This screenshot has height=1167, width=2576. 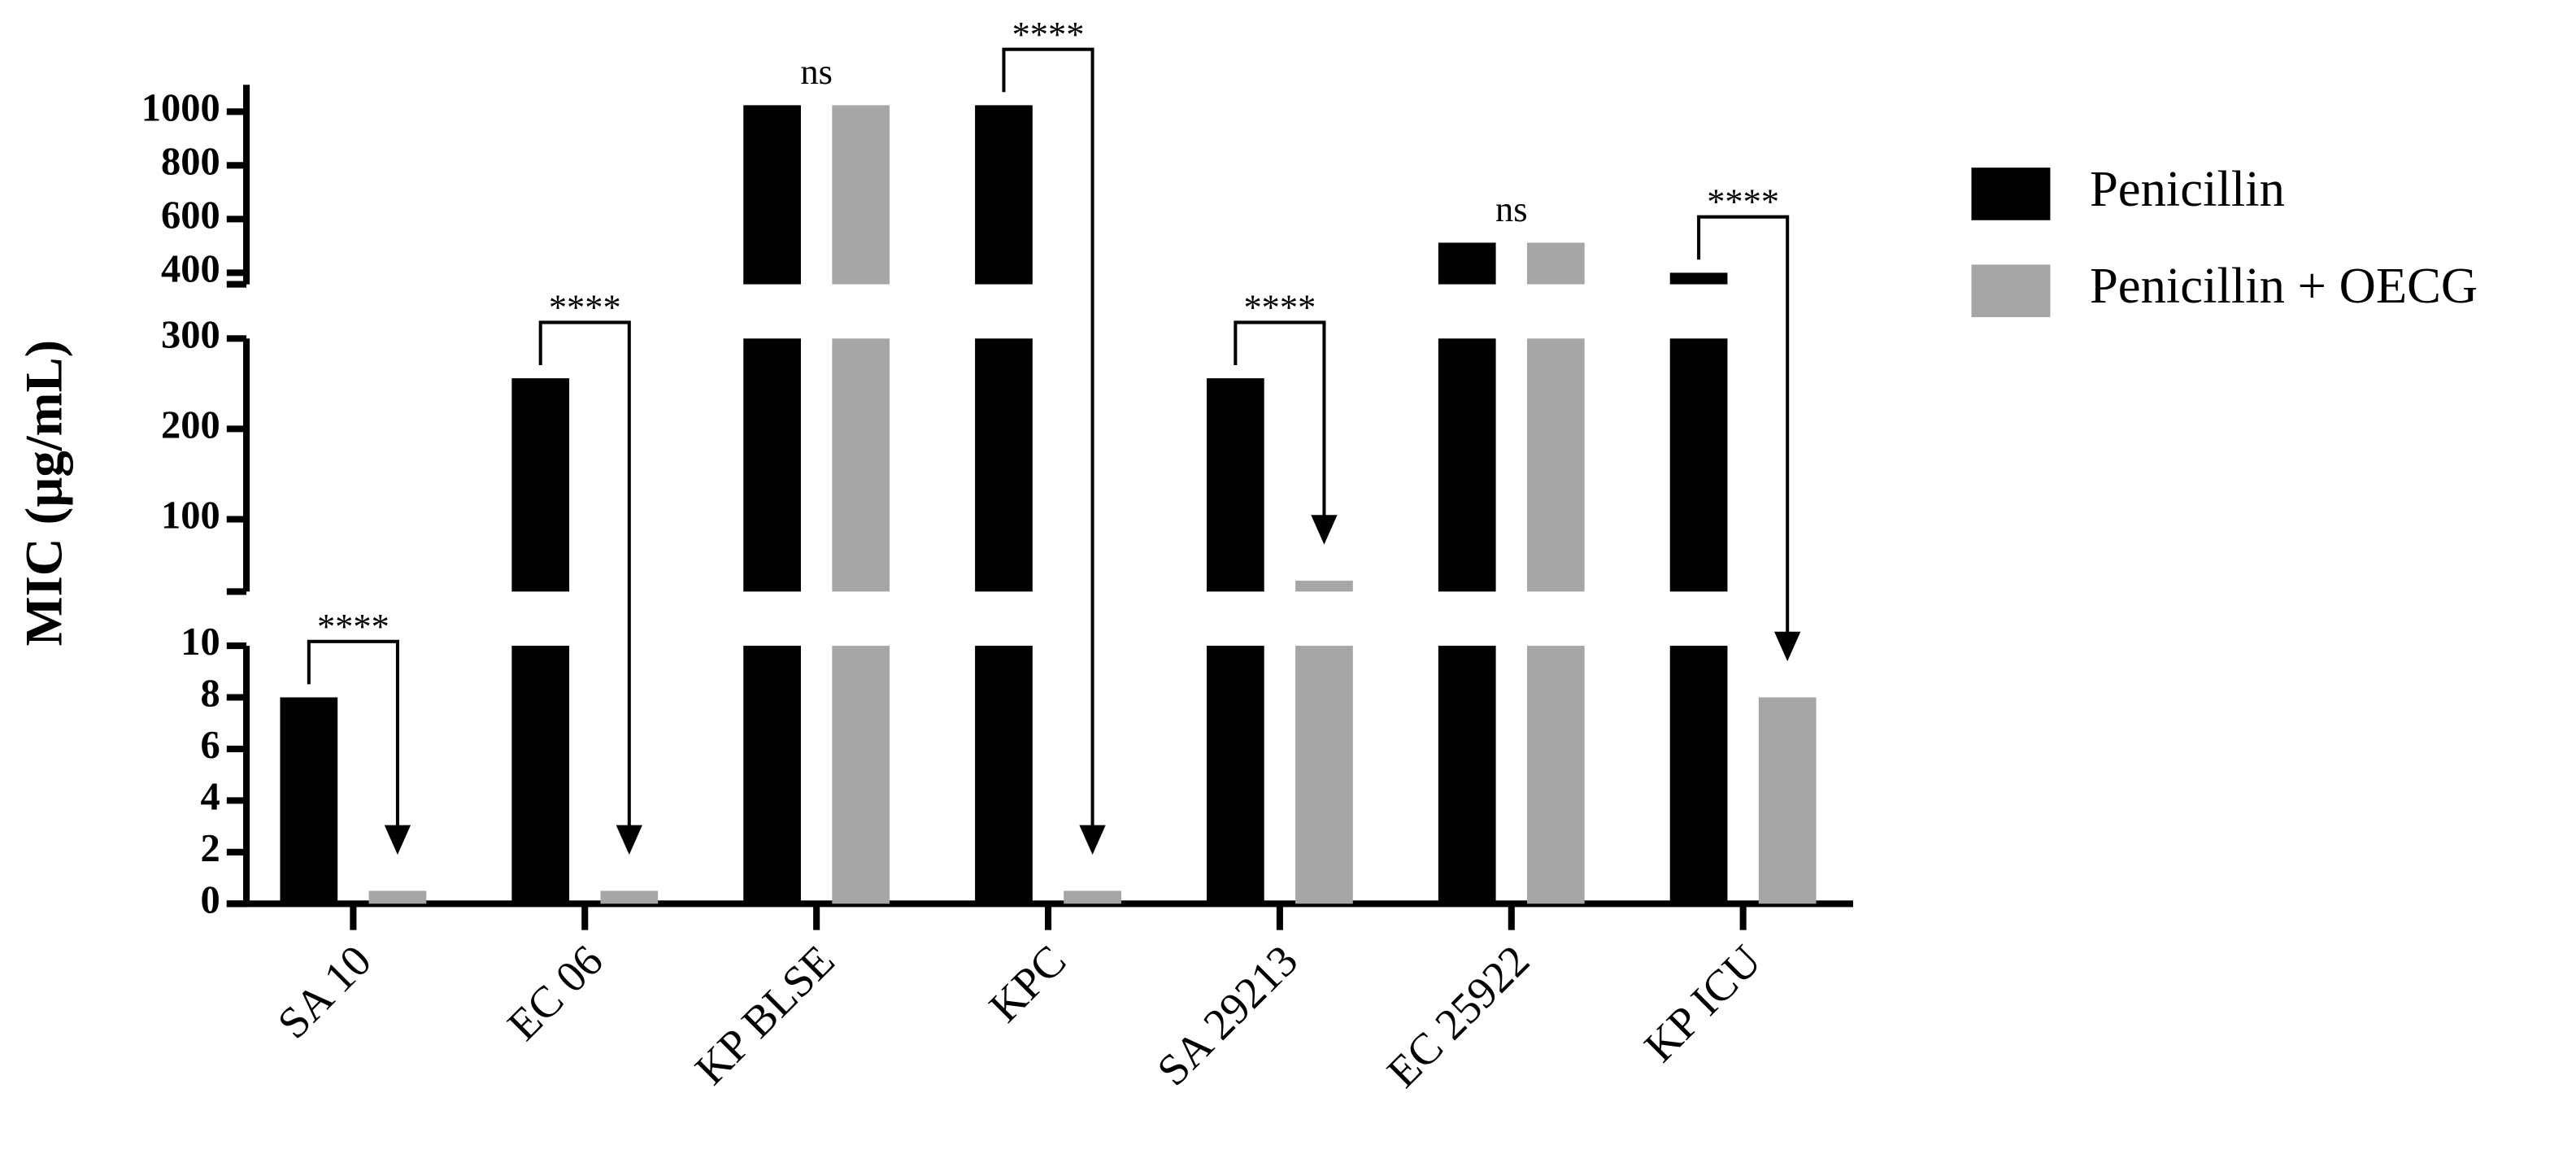 I want to click on y-tick-label: 6, so click(x=211, y=745).